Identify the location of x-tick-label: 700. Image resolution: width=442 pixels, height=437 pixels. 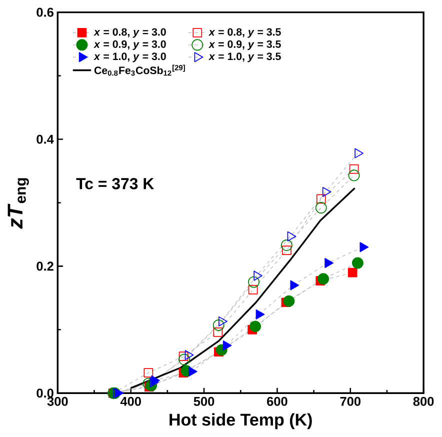
(350, 401).